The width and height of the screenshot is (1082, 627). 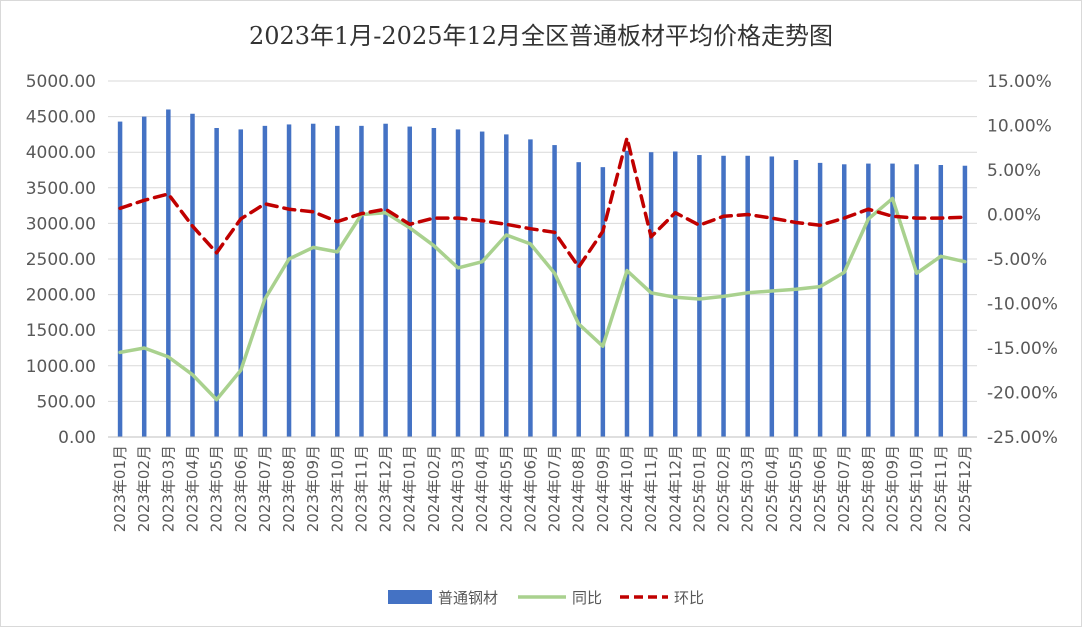 What do you see at coordinates (917, 488) in the screenshot?
I see `x-tick-label: 2025年10月` at bounding box center [917, 488].